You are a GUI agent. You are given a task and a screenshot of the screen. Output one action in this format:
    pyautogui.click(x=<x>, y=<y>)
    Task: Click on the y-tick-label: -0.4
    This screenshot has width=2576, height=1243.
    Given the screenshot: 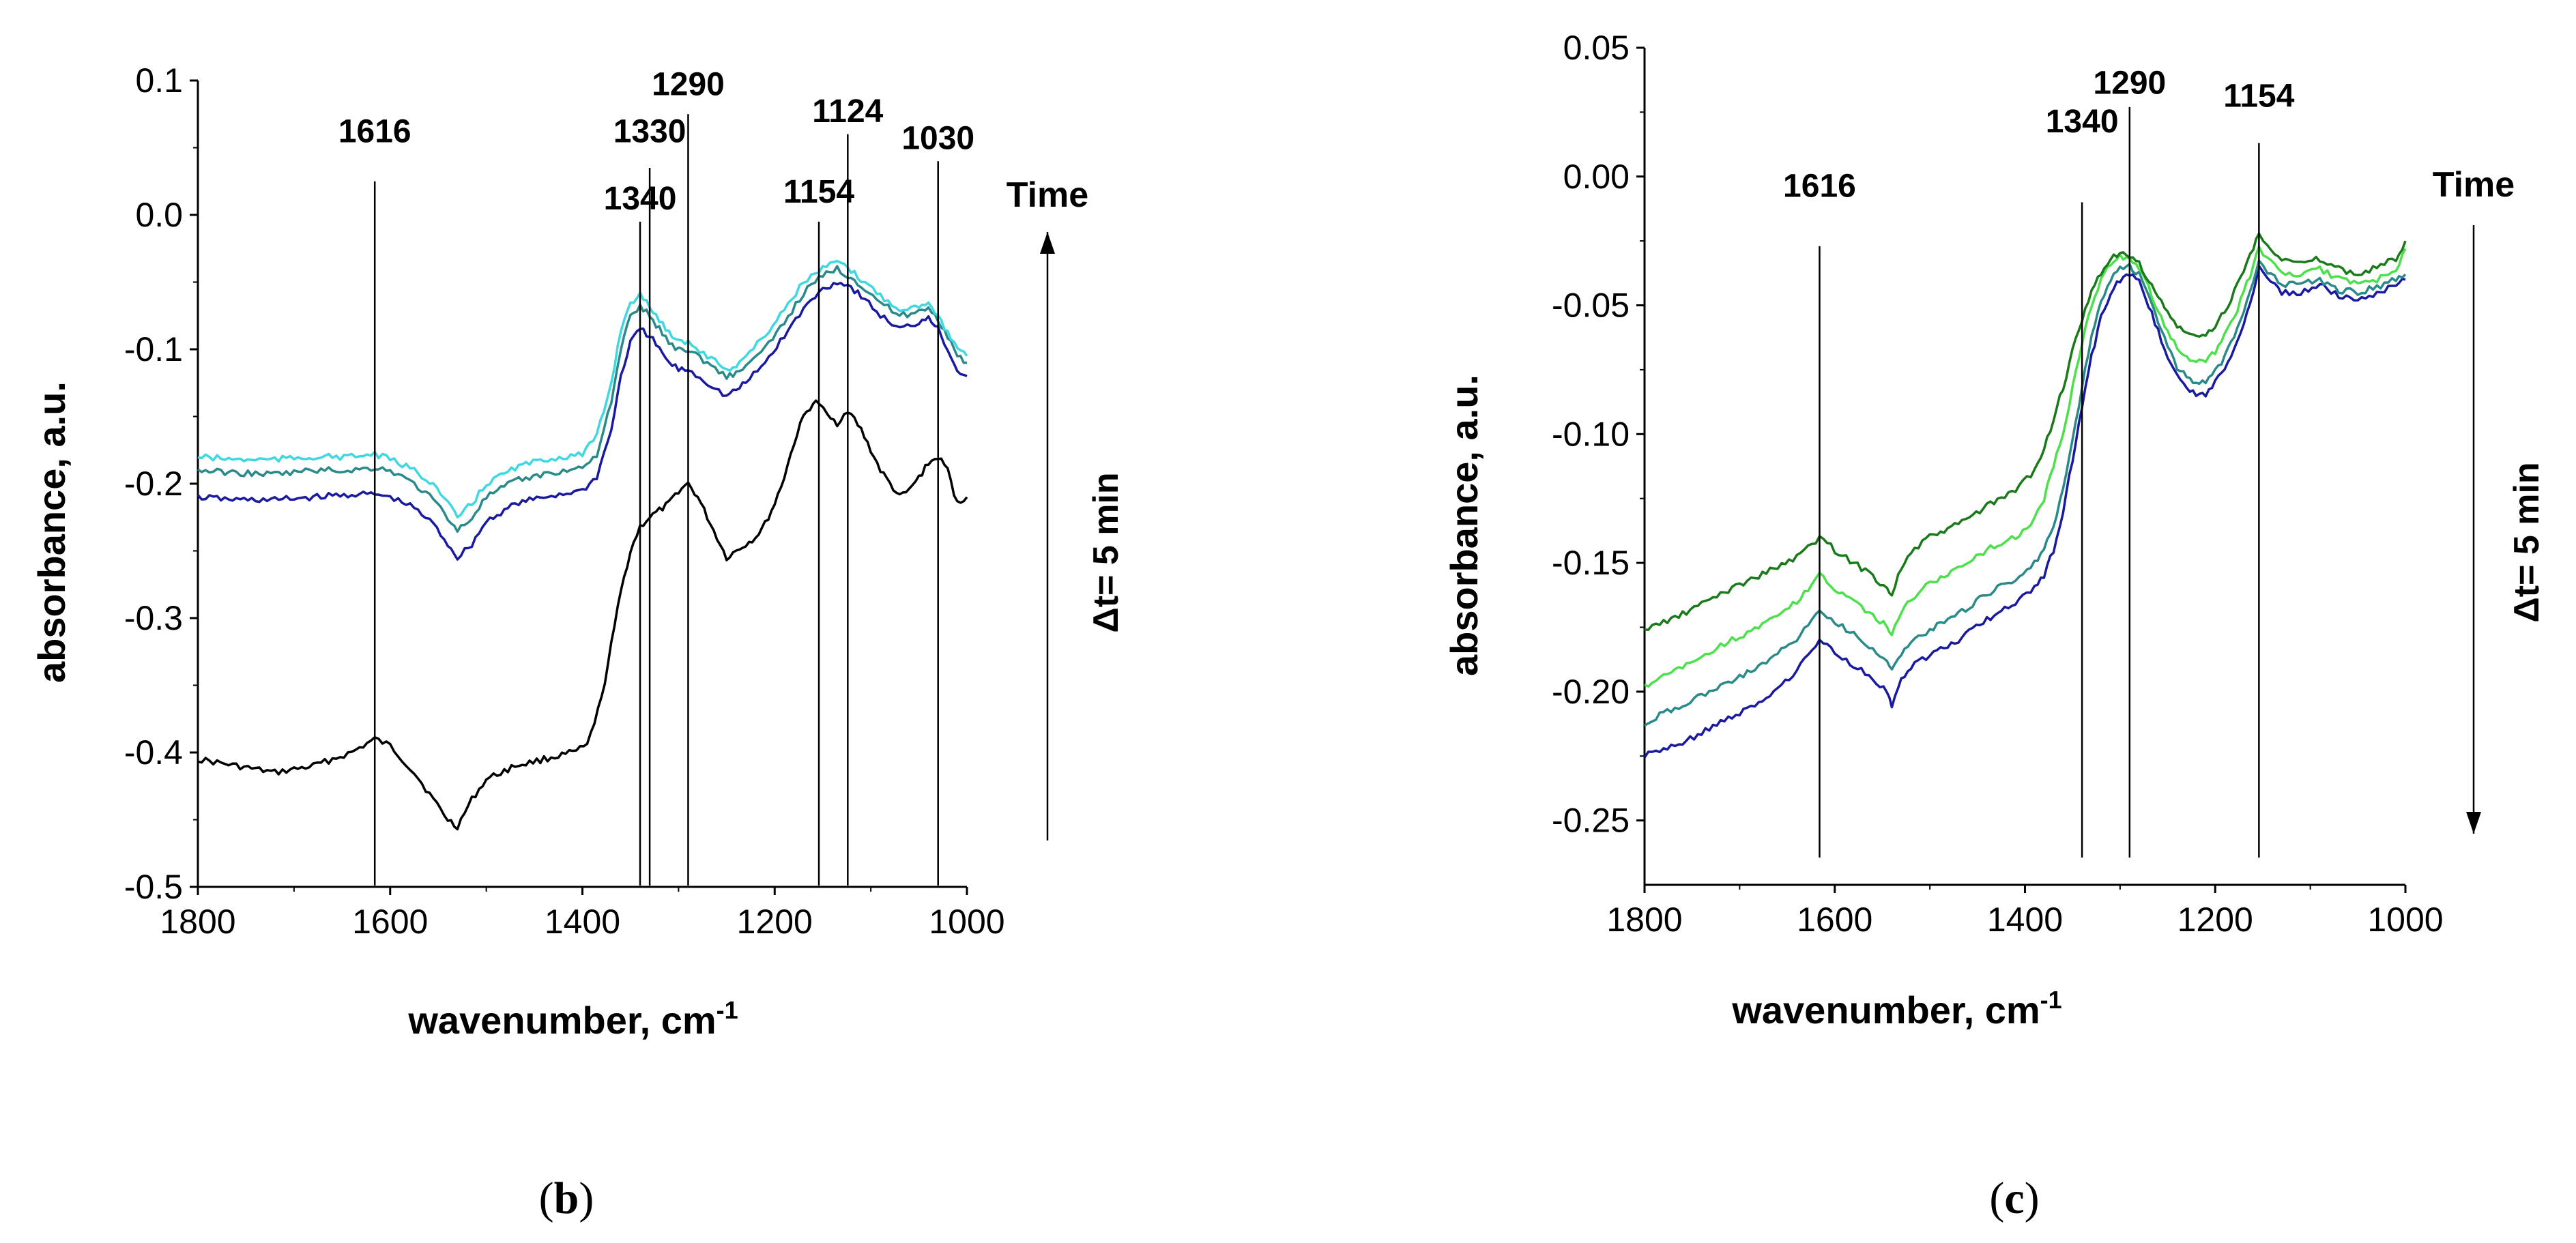 What is the action you would take?
    pyautogui.click(x=153, y=752)
    